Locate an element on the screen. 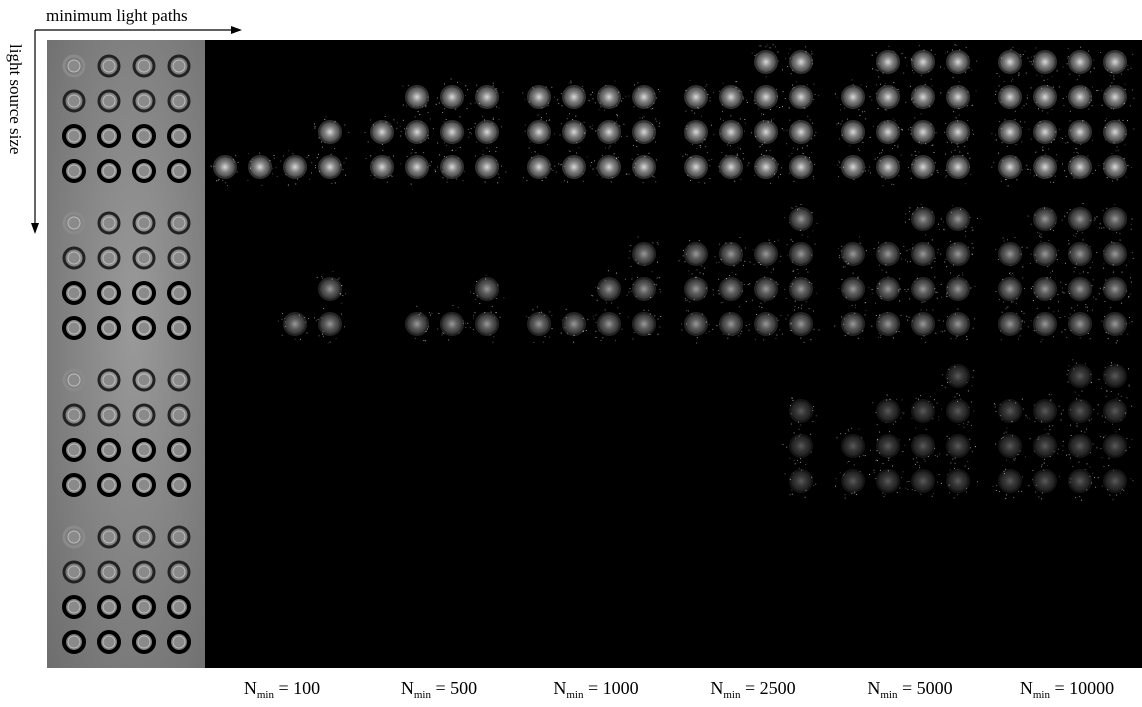  reference-column is located at coordinates (126, 354).